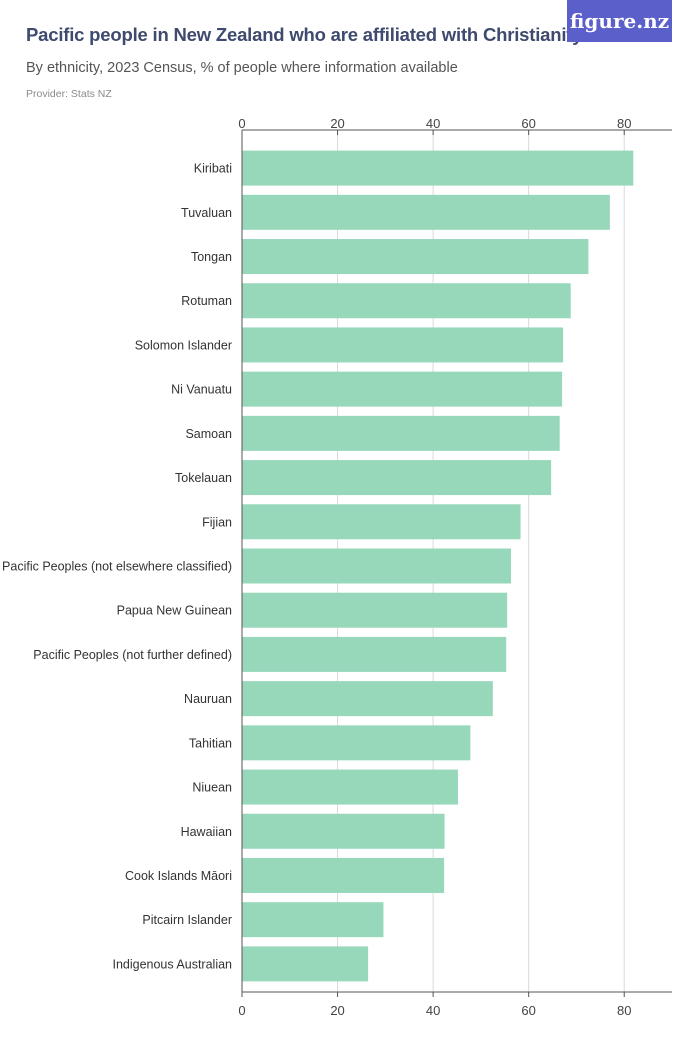  What do you see at coordinates (211, 257) in the screenshot?
I see `category-label: Tongan` at bounding box center [211, 257].